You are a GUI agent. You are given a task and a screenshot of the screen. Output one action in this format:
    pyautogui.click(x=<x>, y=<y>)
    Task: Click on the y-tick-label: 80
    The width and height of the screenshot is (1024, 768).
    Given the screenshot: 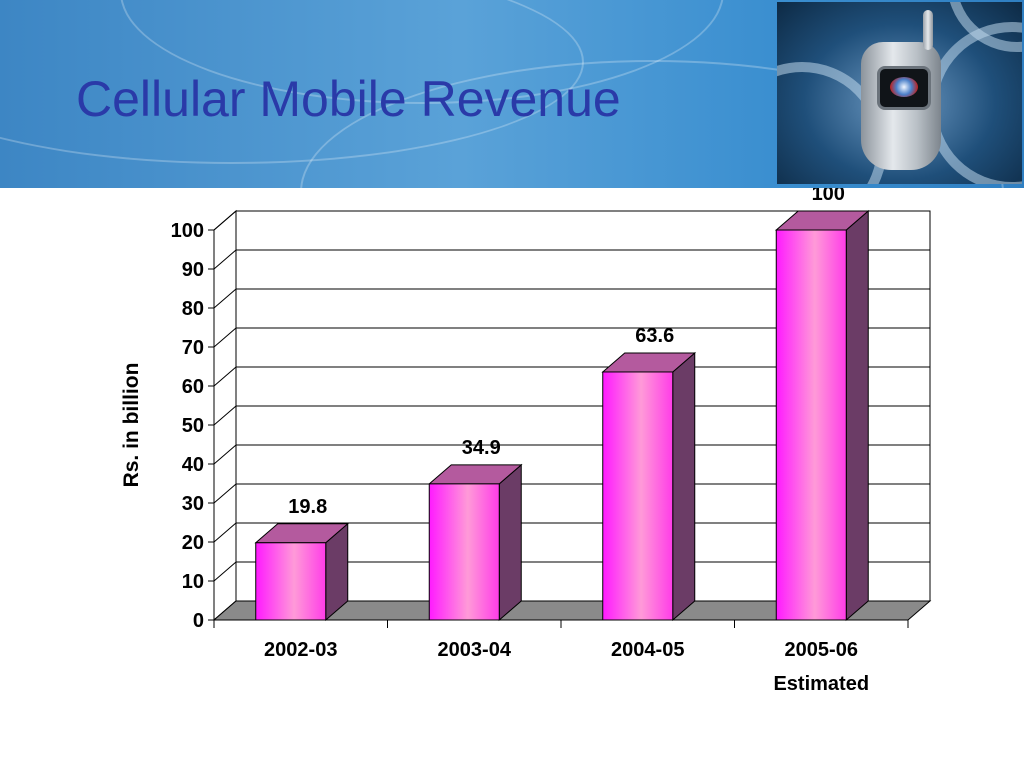 What is the action you would take?
    pyautogui.click(x=193, y=309)
    